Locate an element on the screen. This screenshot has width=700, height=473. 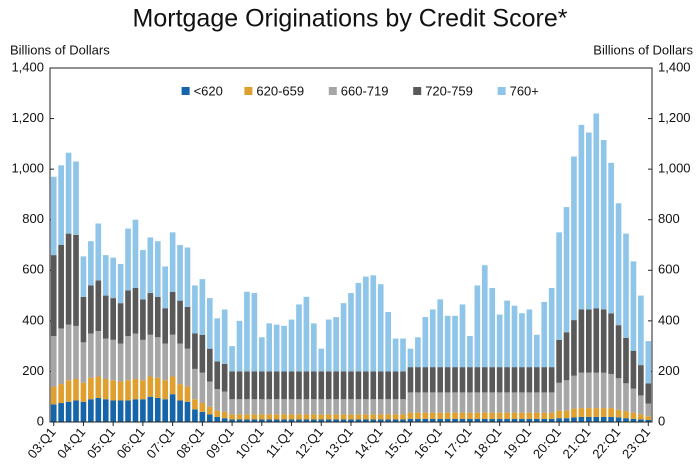
y-tick-label: 800 is located at coordinates (33, 218).